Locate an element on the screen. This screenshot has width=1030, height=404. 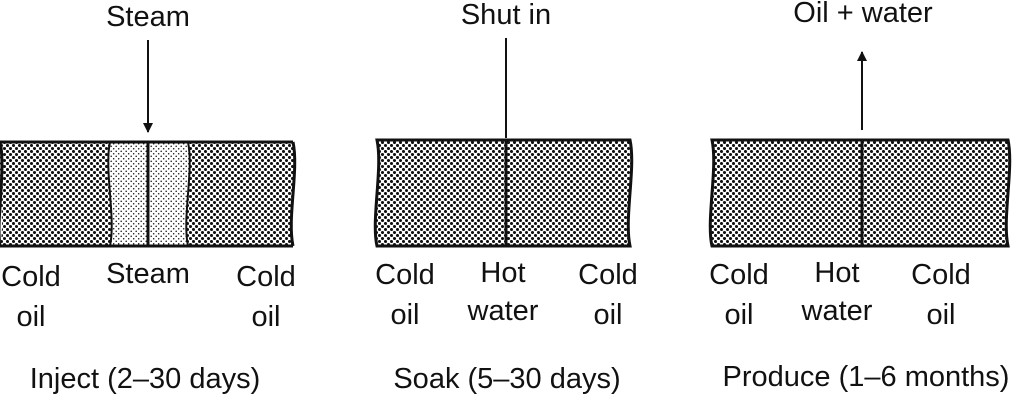
produce-zone-label-left-2: oil is located at coordinates (738, 315).